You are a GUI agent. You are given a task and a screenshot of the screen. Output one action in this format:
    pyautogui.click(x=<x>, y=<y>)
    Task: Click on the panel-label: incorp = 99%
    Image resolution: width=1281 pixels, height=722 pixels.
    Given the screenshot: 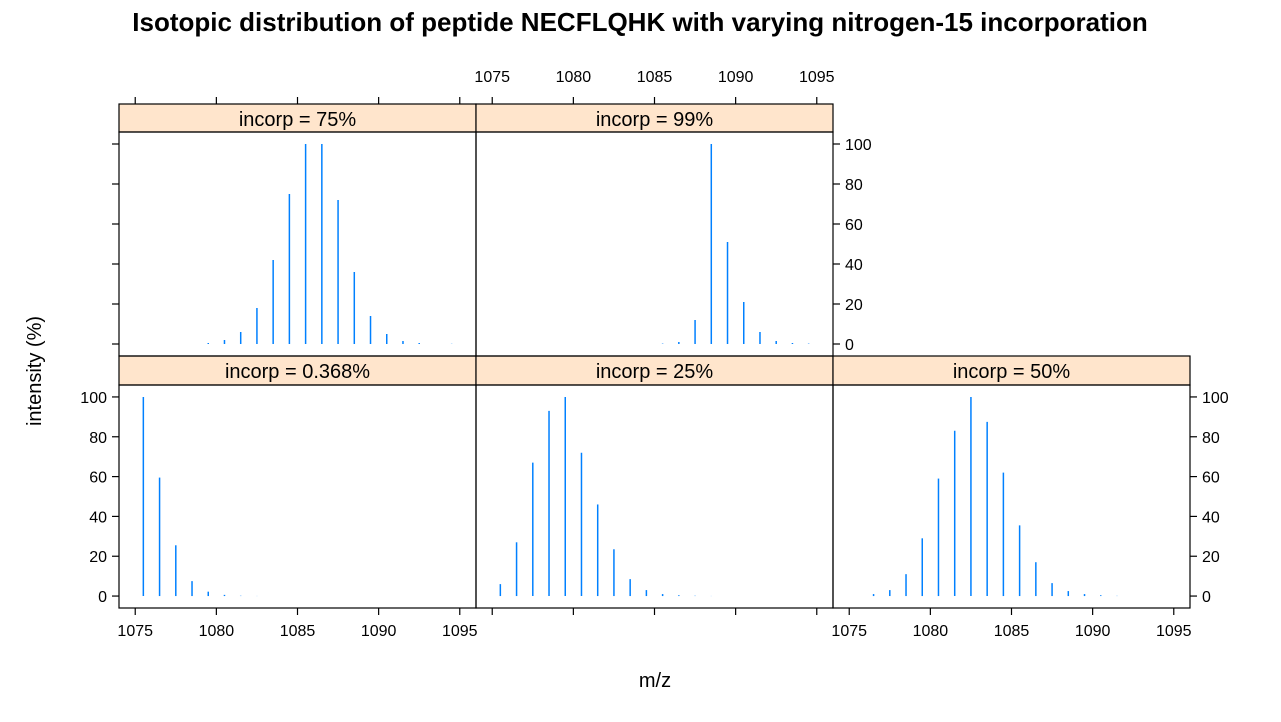 What is the action you would take?
    pyautogui.click(x=655, y=120)
    